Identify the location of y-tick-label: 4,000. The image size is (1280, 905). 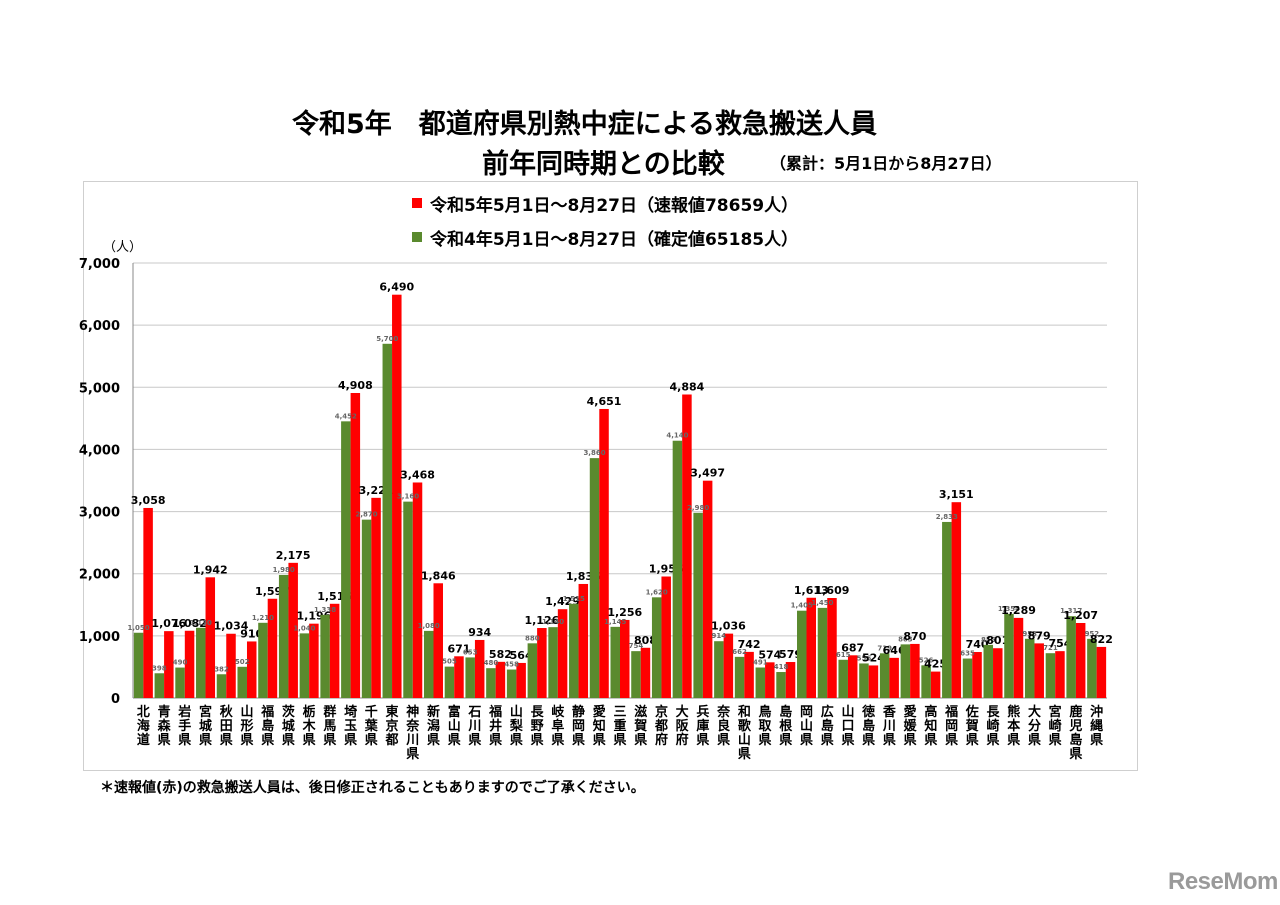
(99, 450).